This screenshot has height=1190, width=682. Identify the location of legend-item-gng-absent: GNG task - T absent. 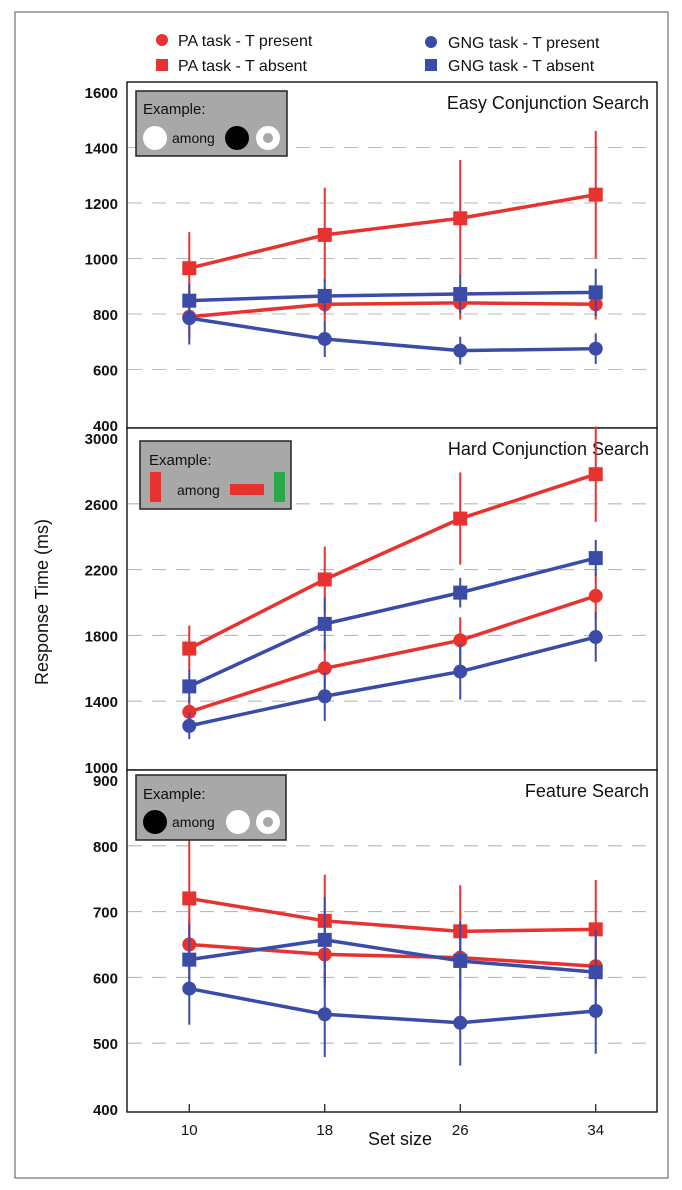
(510, 66).